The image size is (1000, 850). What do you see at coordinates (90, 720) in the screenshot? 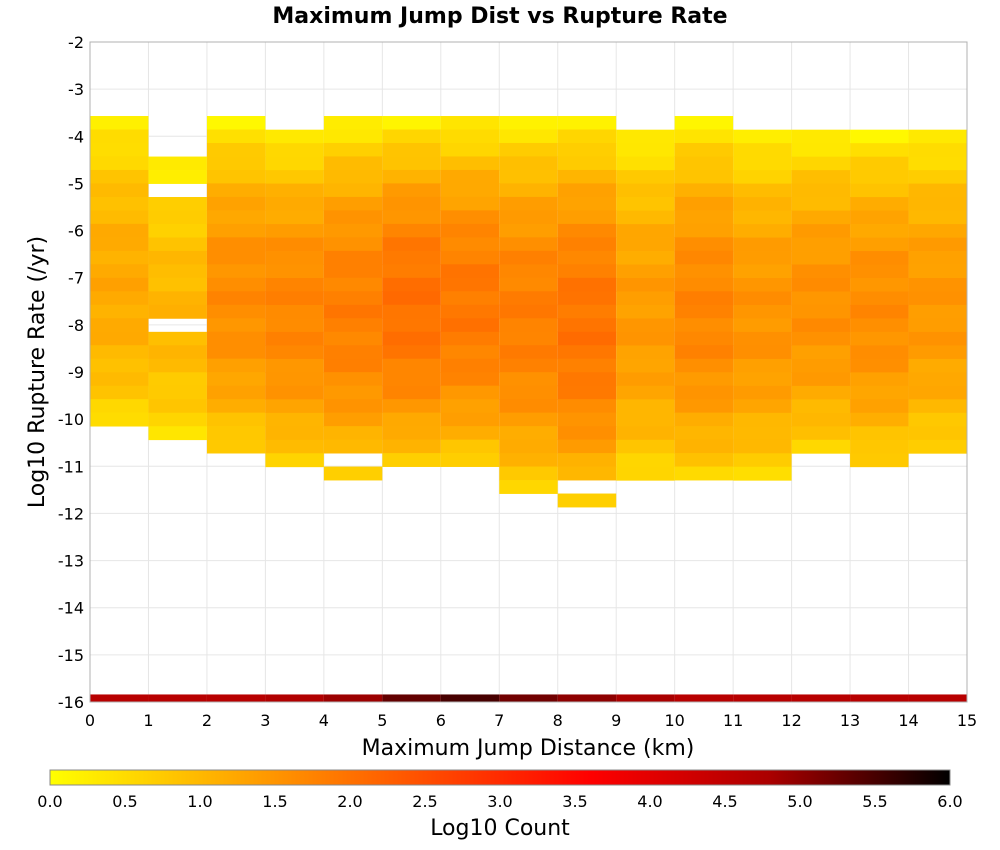
I see `x-tick-label: 0` at bounding box center [90, 720].